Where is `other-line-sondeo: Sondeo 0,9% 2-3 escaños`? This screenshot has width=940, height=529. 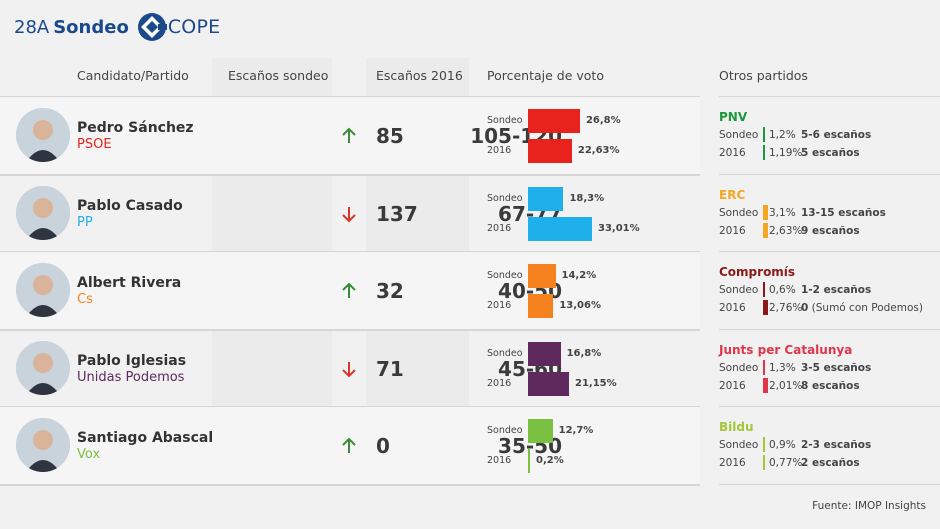
other-line-sondeo: Sondeo 0,9% 2-3 escaños is located at coordinates (824, 445).